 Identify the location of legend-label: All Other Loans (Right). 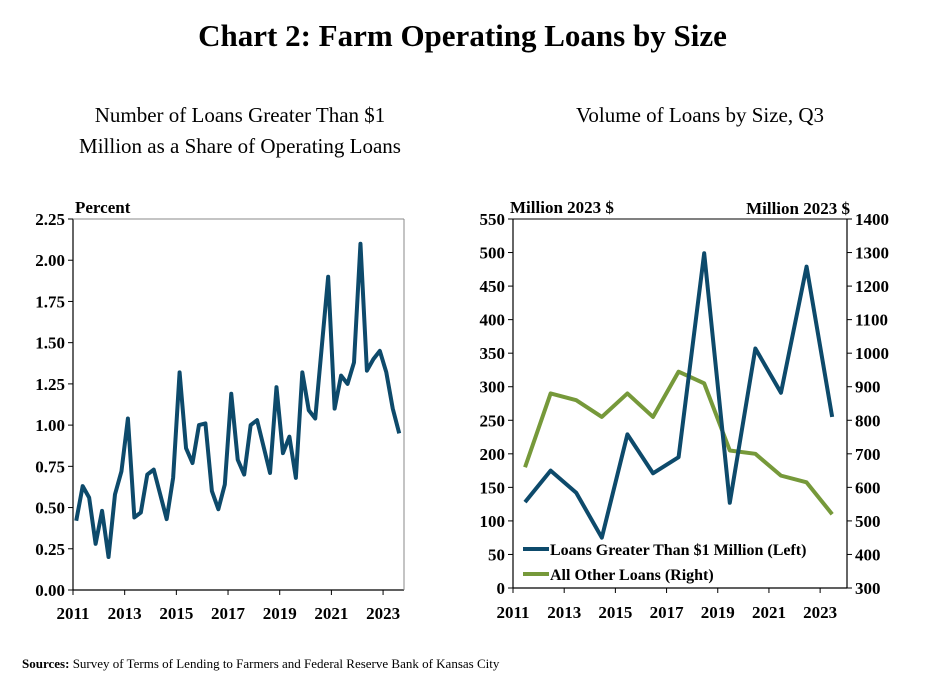
(632, 575).